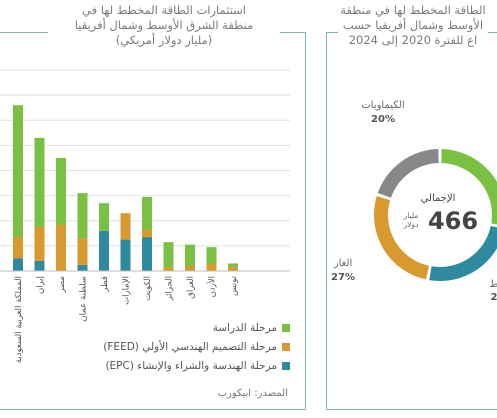  I want to click on x-tick-label: المملكة العربية السعودية, so click(19, 319).